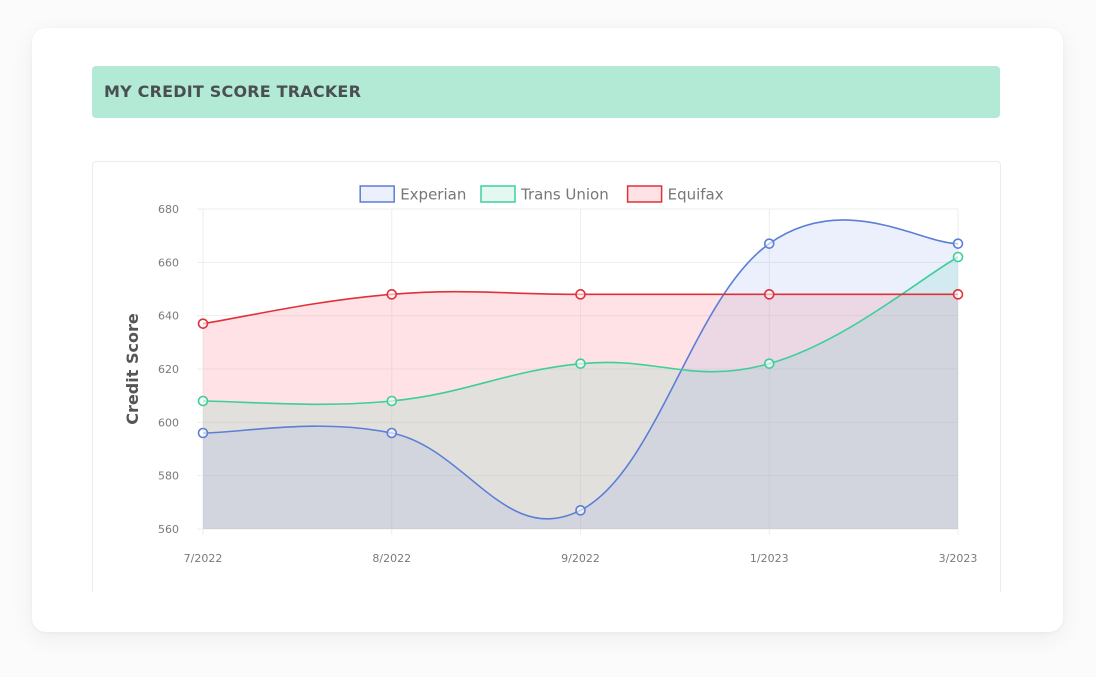  I want to click on y-tick-label: 620, so click(168, 369).